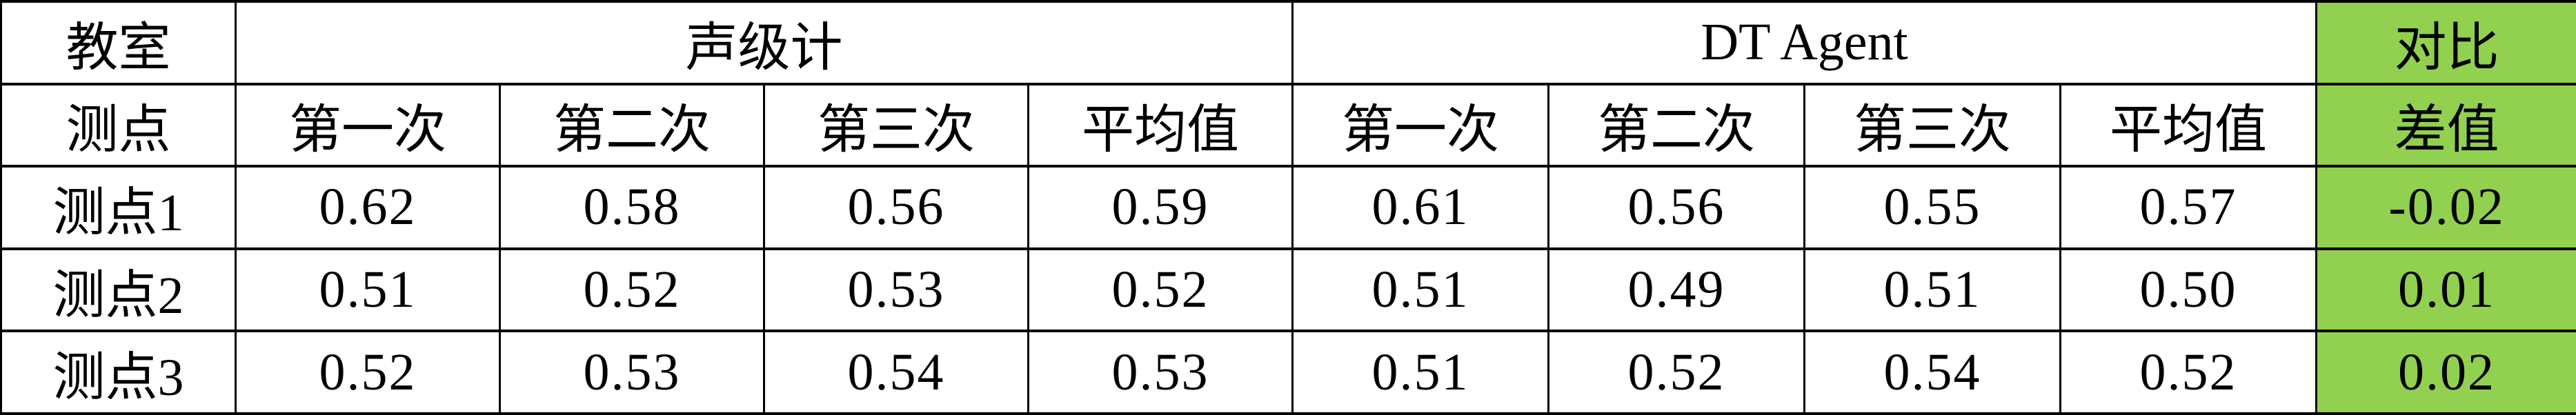 This screenshot has width=2576, height=415. I want to click on cell-diff: 0.02, so click(2445, 372).